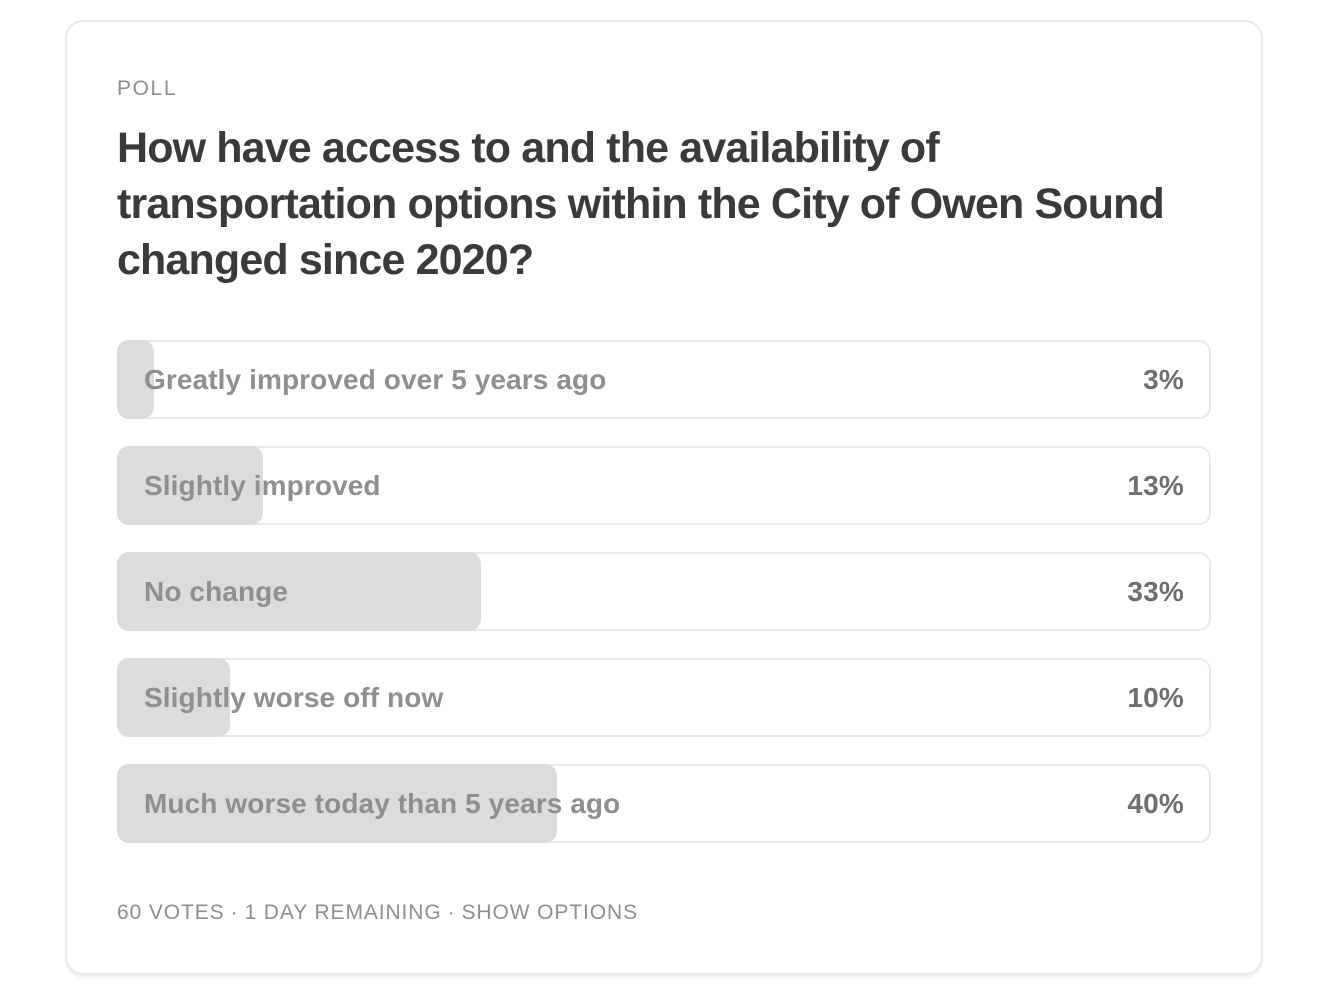 The width and height of the screenshot is (1322, 996). Describe the element at coordinates (1155, 591) in the screenshot. I see `poll-option-percent: 33%` at that location.